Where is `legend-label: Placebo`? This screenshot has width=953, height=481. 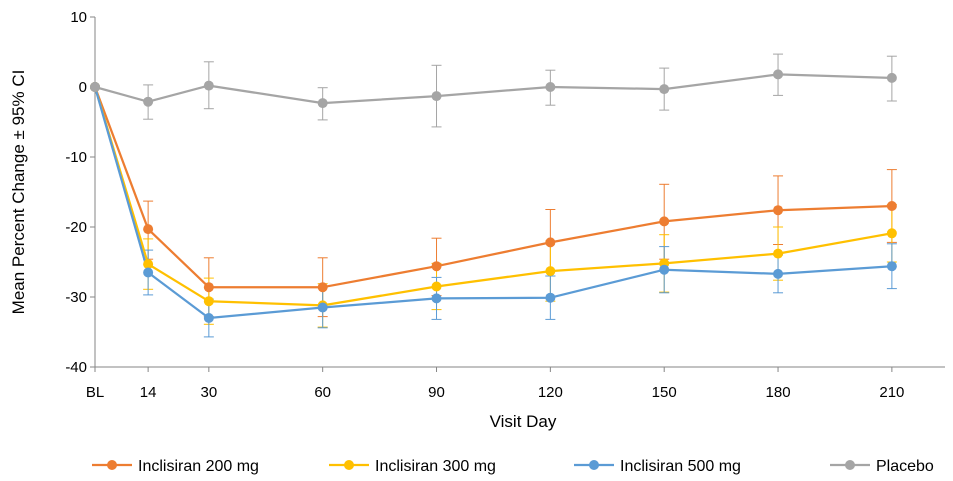
legend-label: Placebo is located at coordinates (905, 466).